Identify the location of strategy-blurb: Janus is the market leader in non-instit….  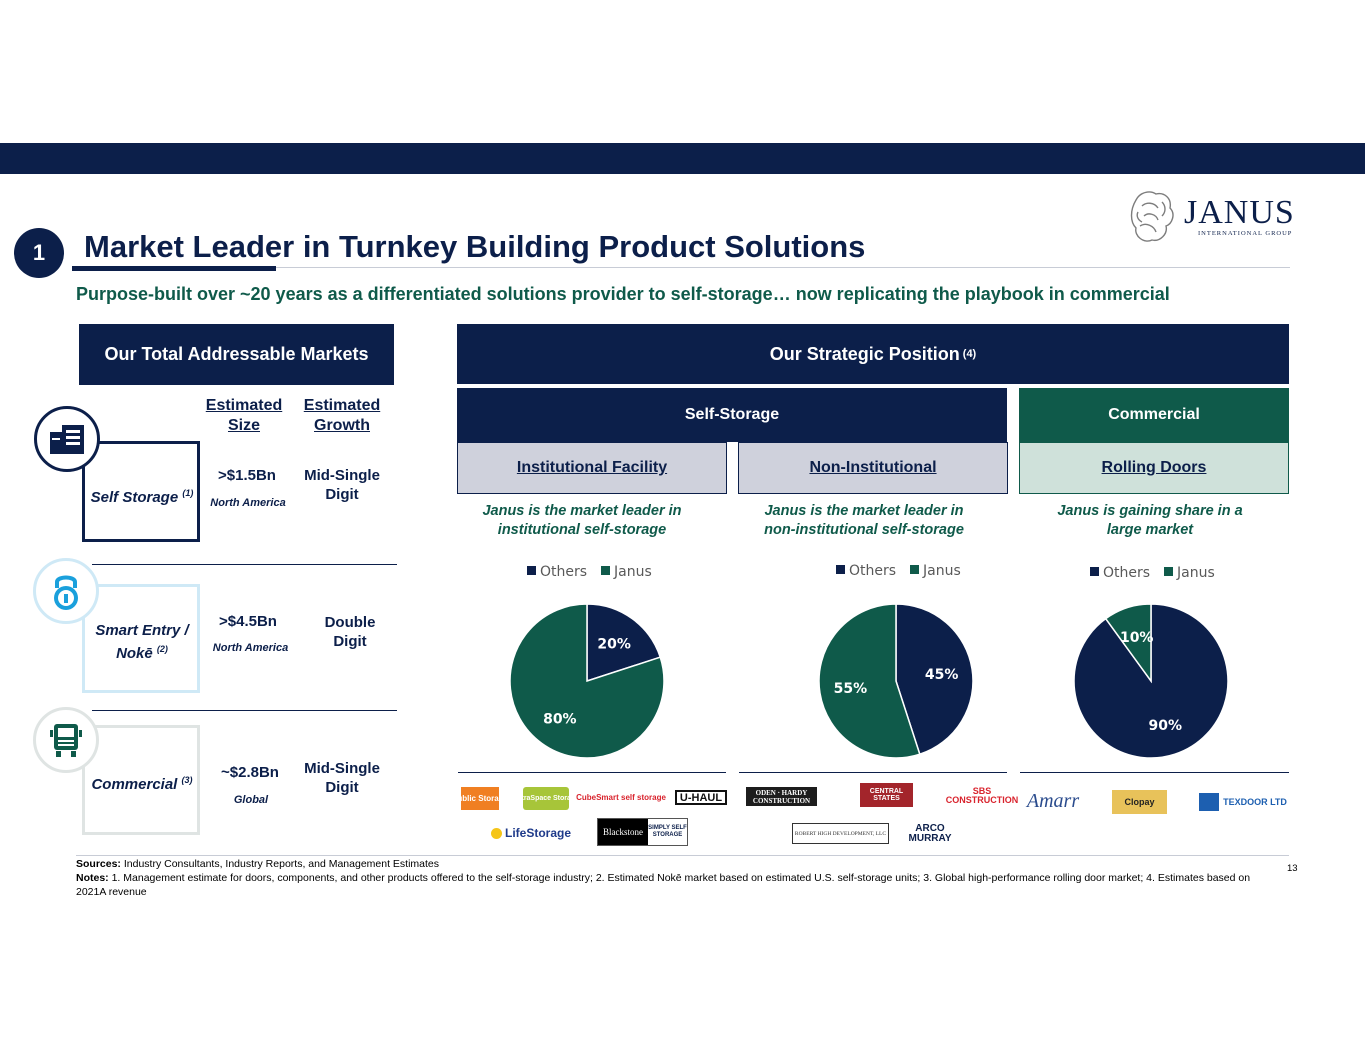
(864, 520).